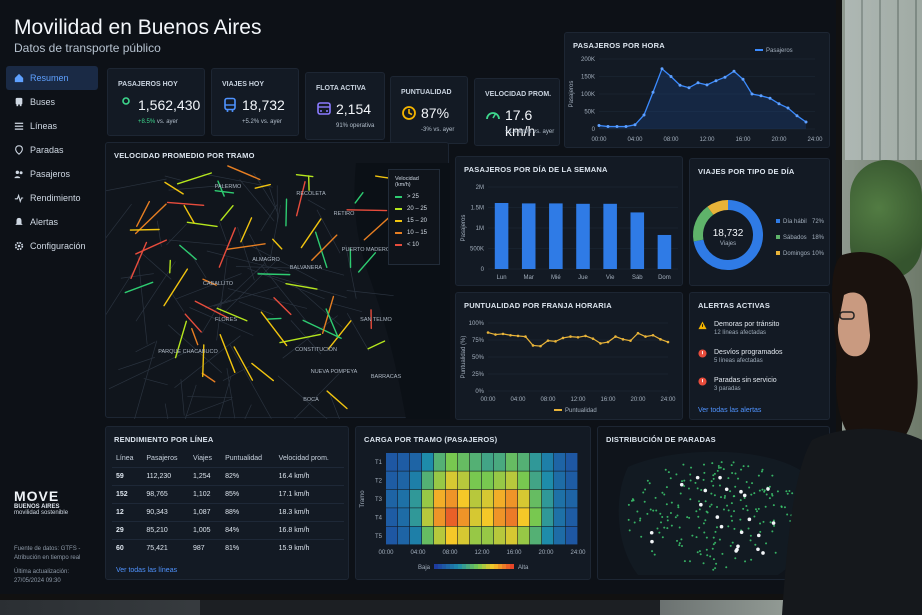 Image resolution: width=922 pixels, height=615 pixels. I want to click on table-row: 152 98,765 1,102 85% 17.1 km/h, so click(228, 494).